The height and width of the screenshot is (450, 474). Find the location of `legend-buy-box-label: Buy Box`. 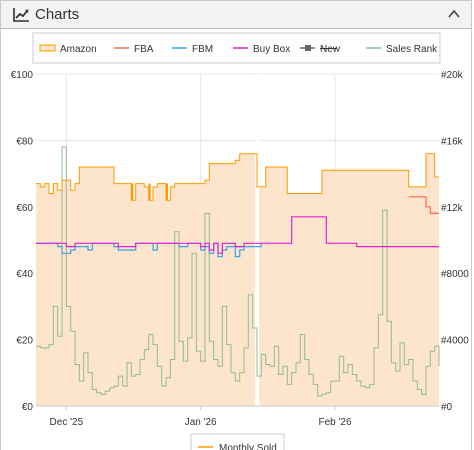

legend-buy-box-label: Buy Box is located at coordinates (271, 49).